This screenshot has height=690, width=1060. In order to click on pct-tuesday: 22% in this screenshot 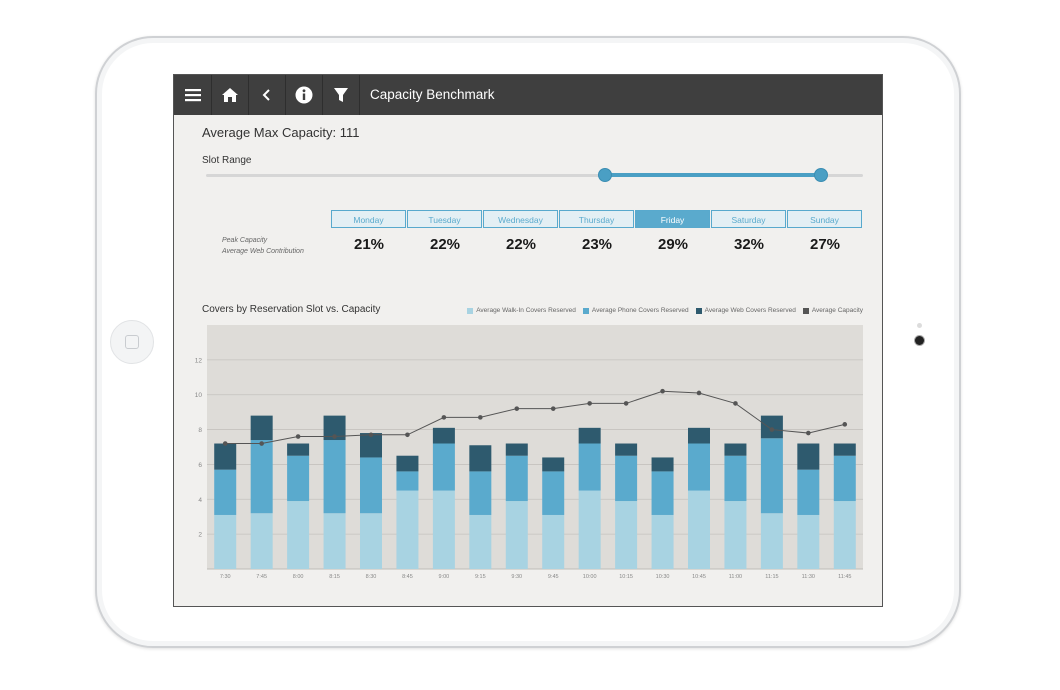, I will do `click(445, 244)`.